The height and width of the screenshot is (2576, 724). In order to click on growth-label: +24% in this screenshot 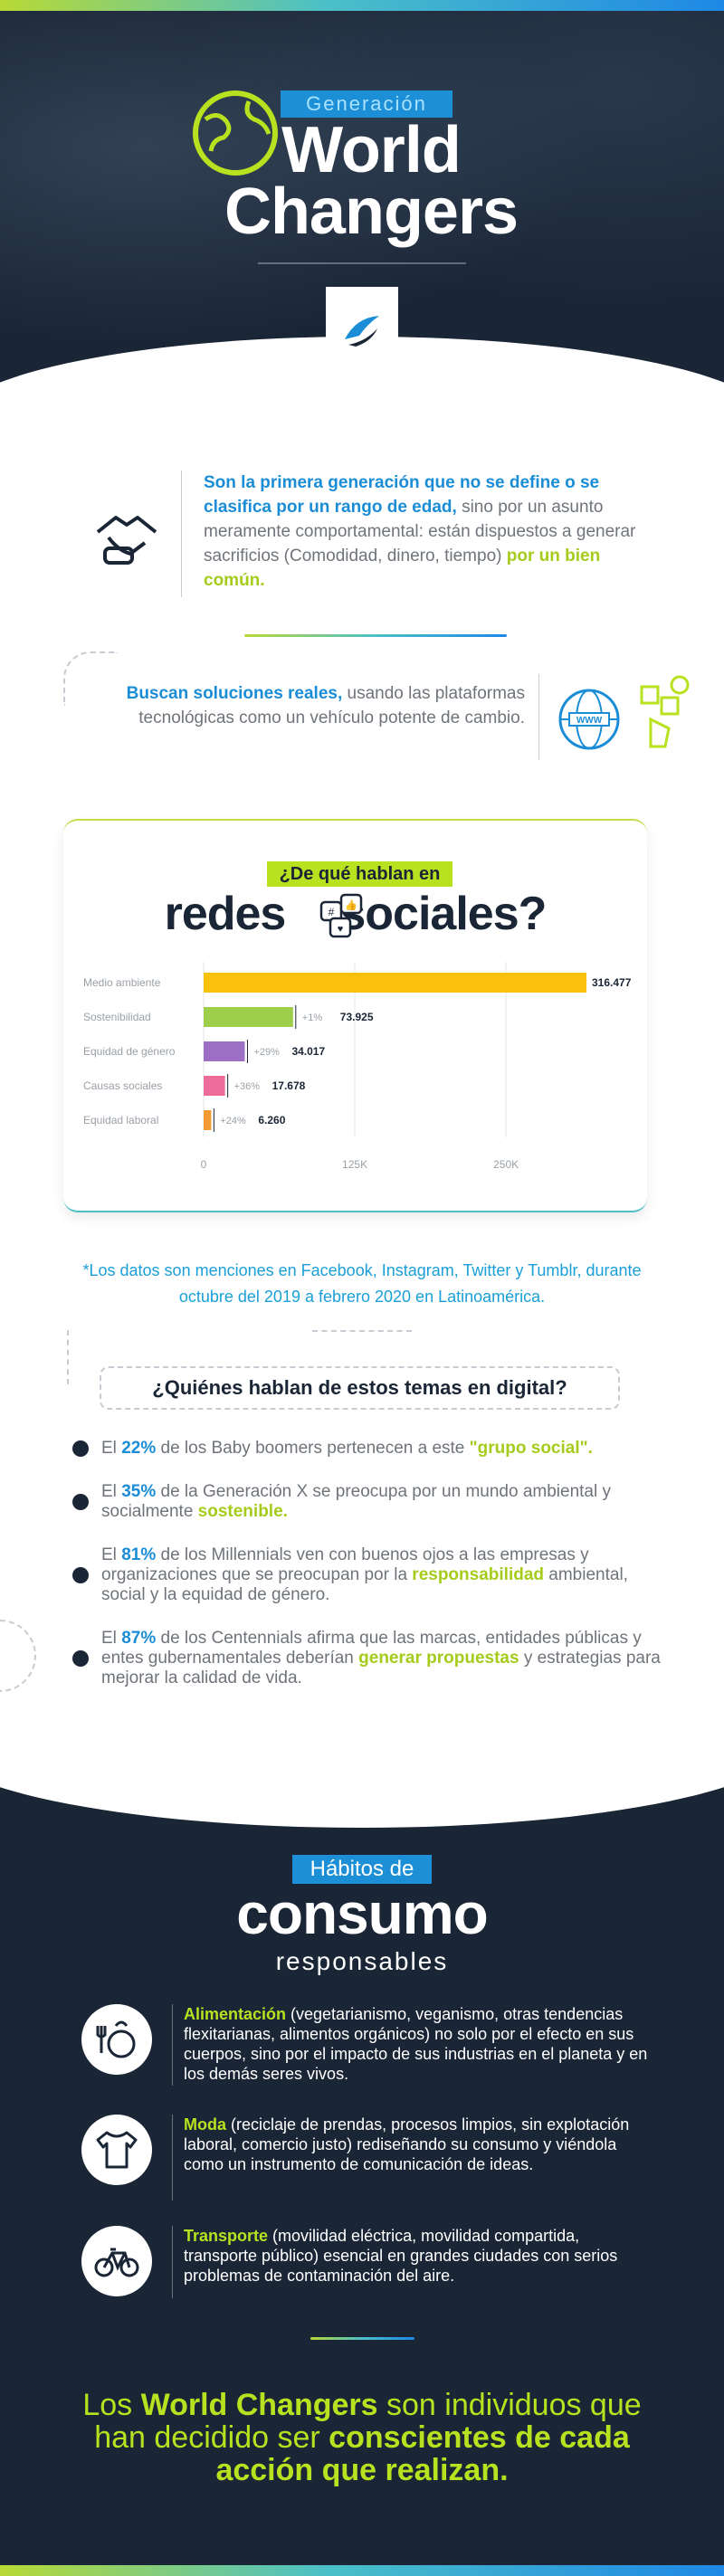, I will do `click(233, 1121)`.